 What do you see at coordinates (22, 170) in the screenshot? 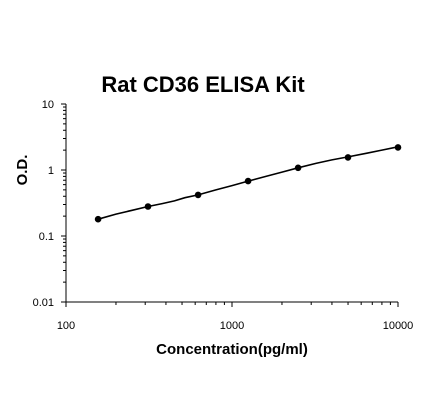
I see `y-axis-label: O.D.` at bounding box center [22, 170].